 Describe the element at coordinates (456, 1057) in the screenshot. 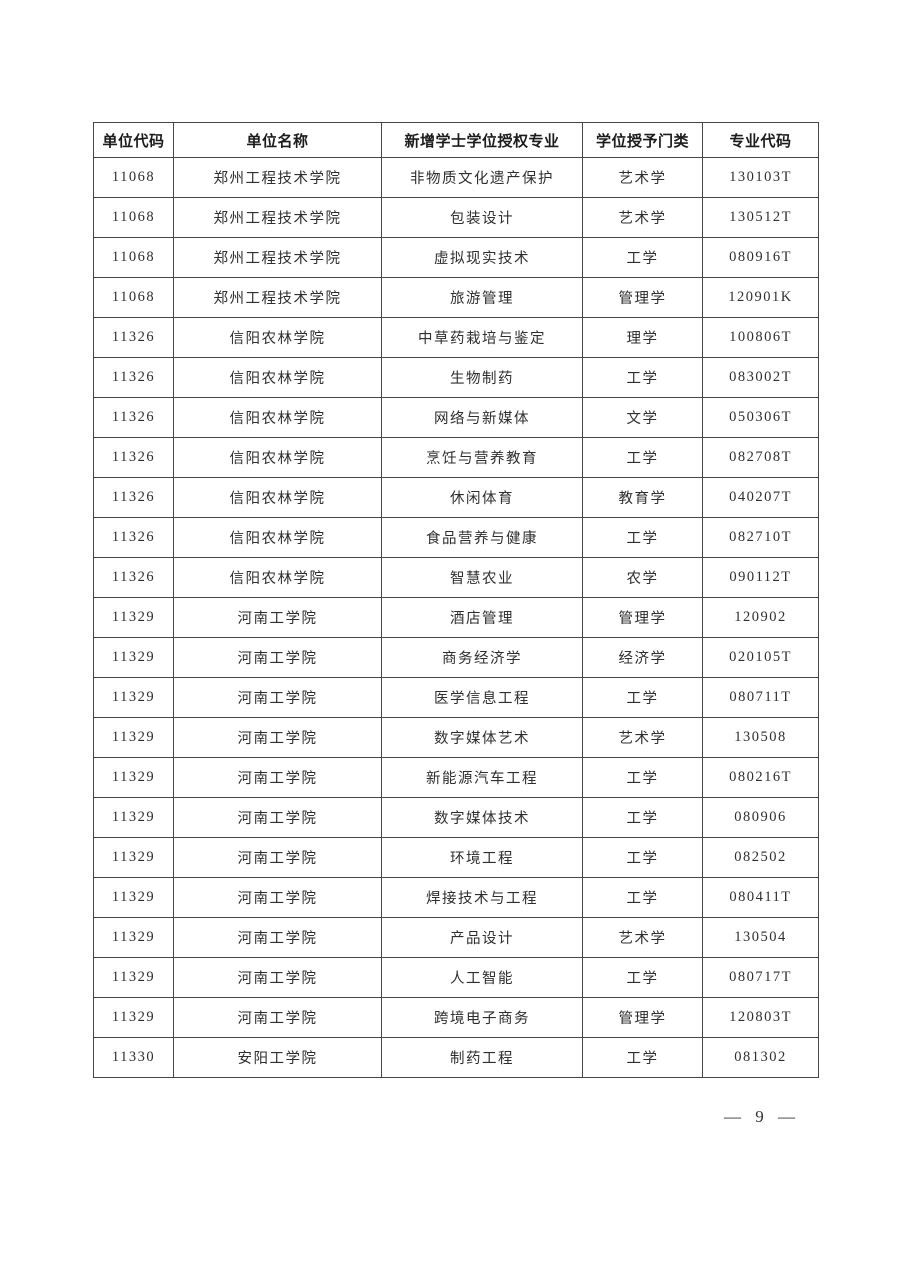

I see `table-row: 11330 安阳工学院 制药工程 工学 081302` at that location.